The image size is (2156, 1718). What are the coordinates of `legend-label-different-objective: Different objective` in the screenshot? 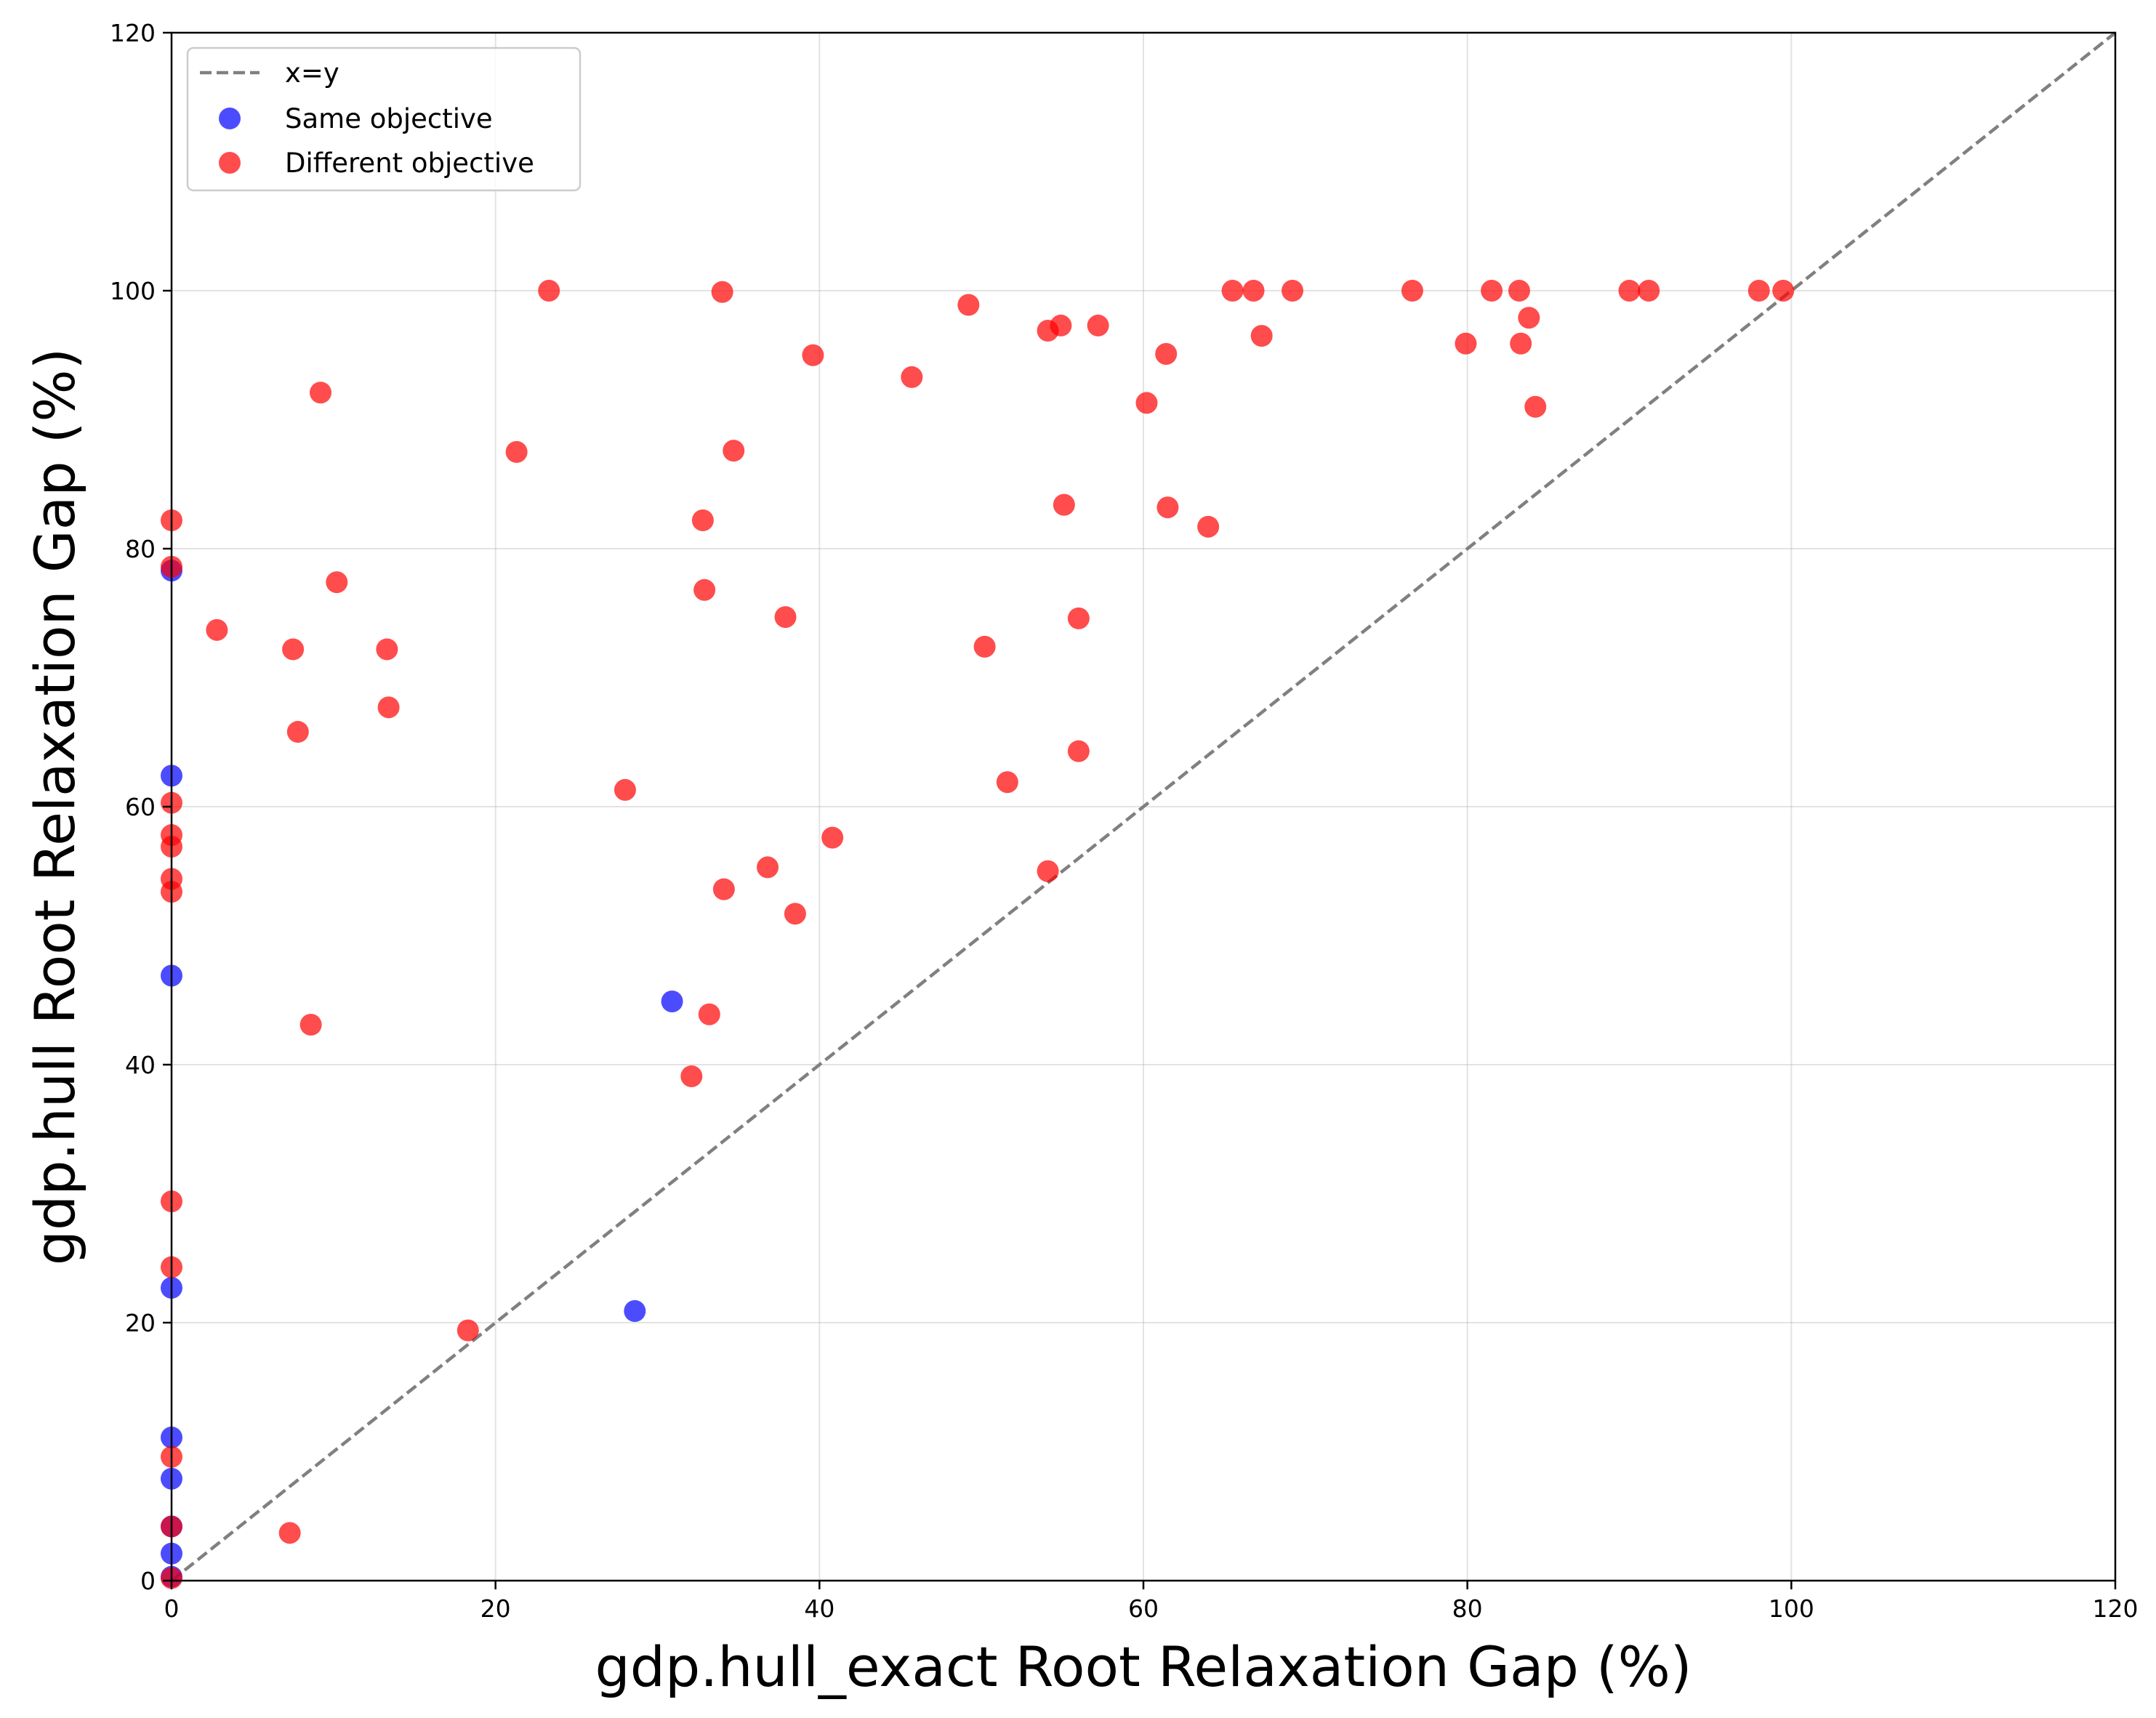 It's located at (409, 163).